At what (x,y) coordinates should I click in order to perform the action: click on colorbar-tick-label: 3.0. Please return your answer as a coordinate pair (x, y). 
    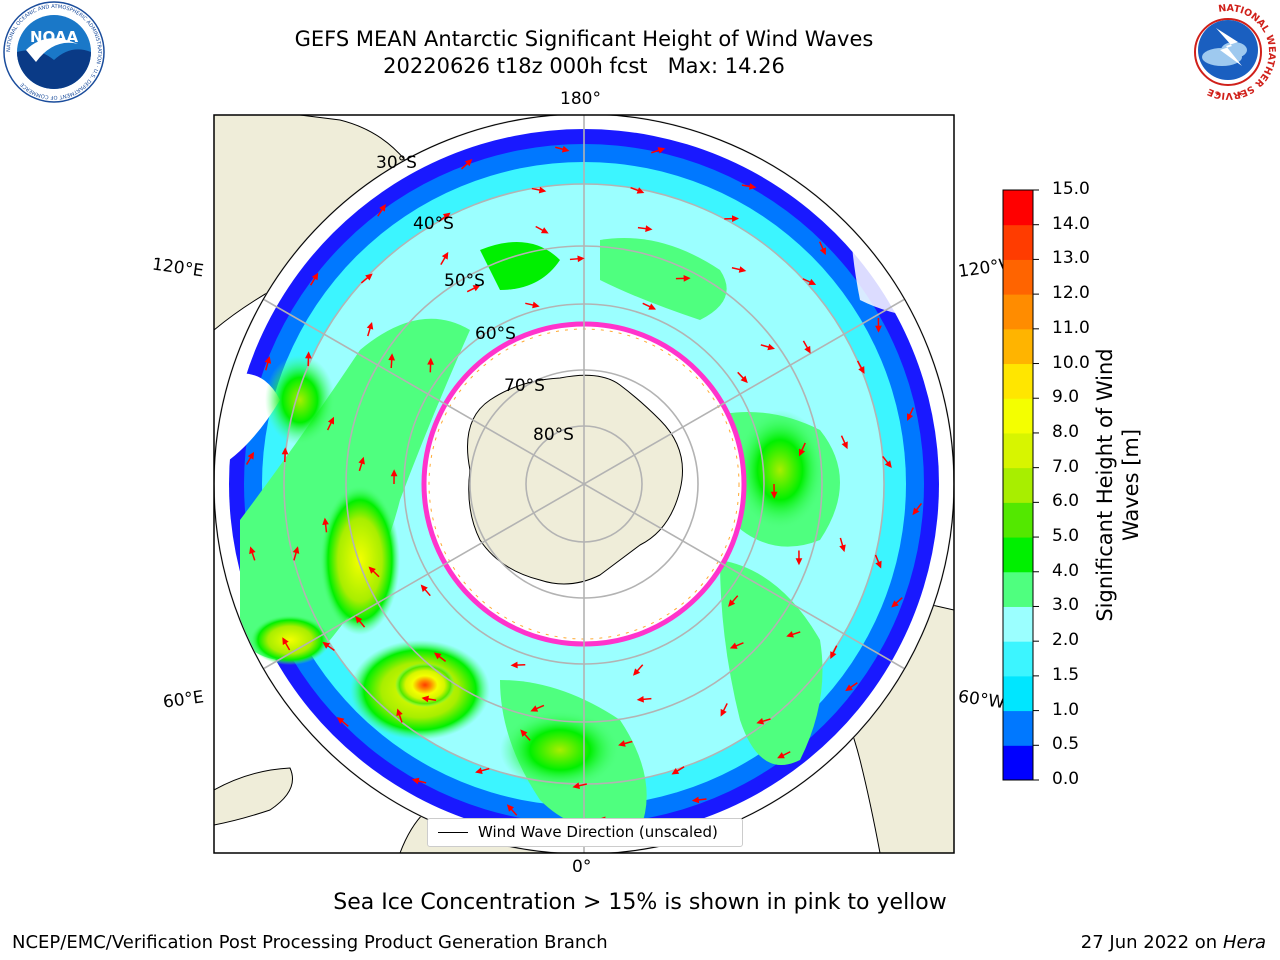
    Looking at the image, I should click on (1066, 605).